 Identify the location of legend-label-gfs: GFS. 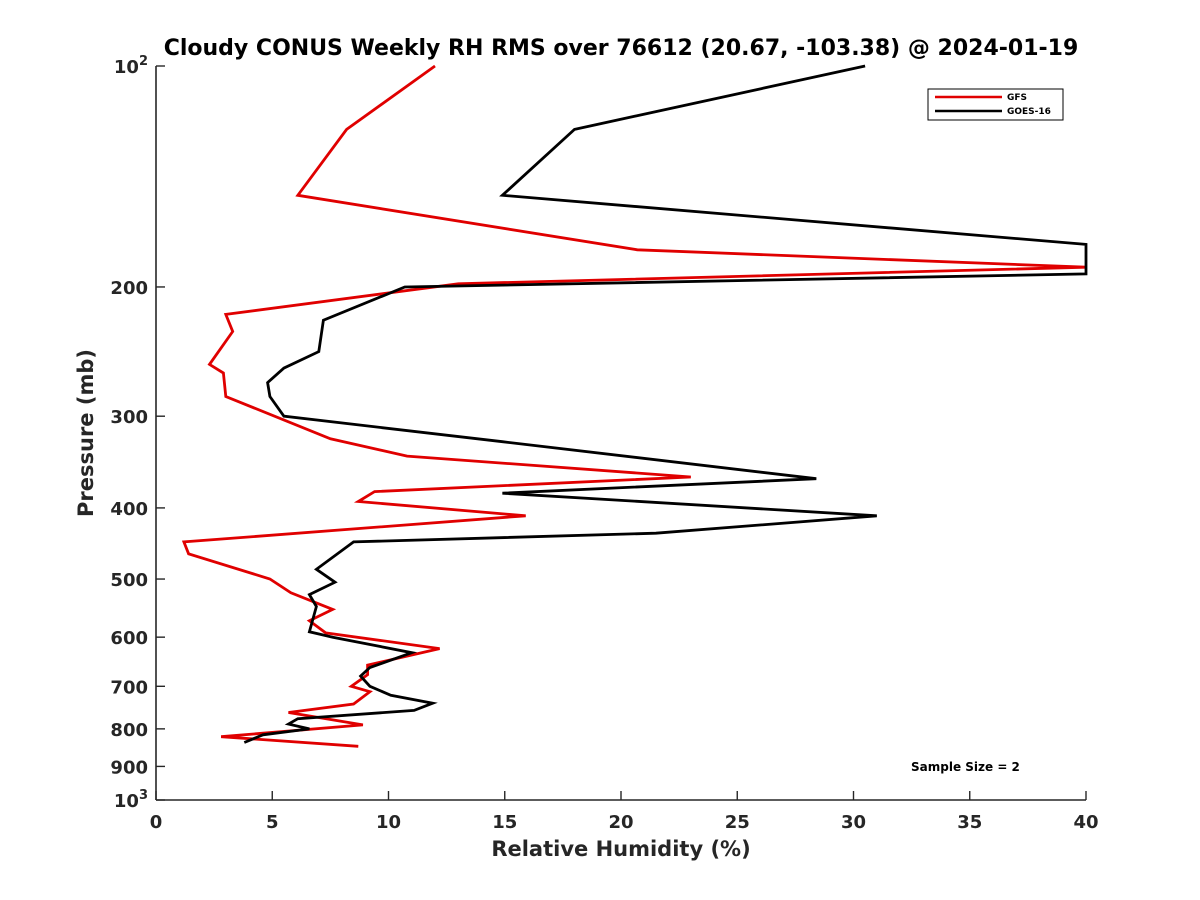
(1017, 98).